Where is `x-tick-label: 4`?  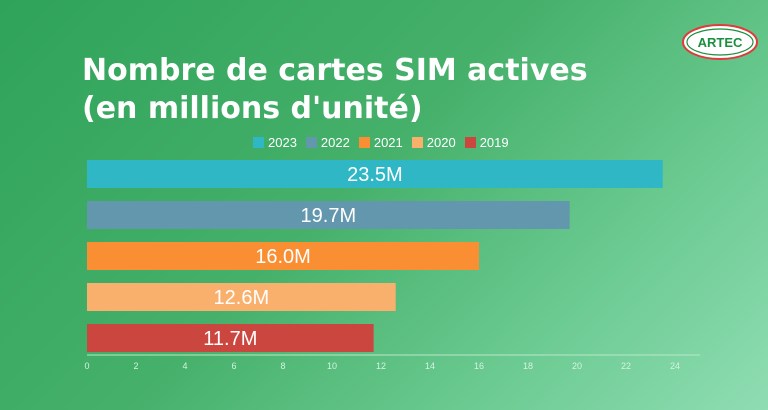
x-tick-label: 4 is located at coordinates (184, 366).